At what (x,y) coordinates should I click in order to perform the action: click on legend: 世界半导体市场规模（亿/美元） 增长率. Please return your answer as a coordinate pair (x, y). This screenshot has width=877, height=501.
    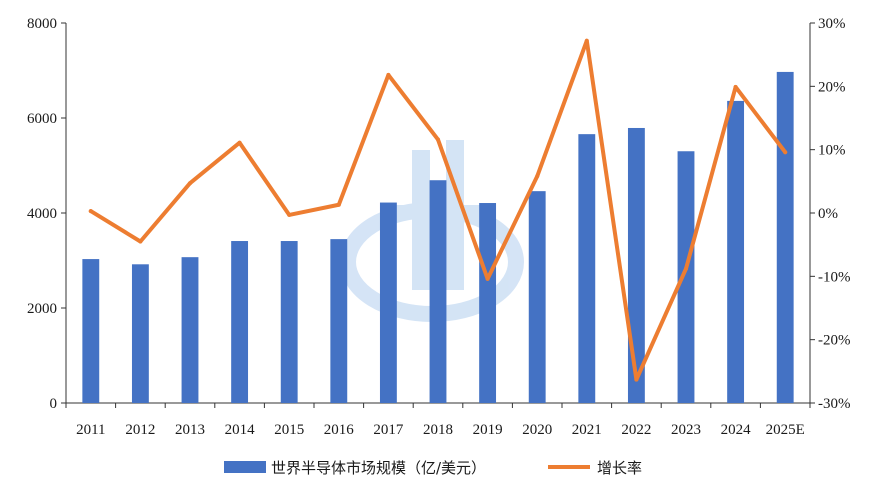
    Looking at the image, I should click on (433, 468).